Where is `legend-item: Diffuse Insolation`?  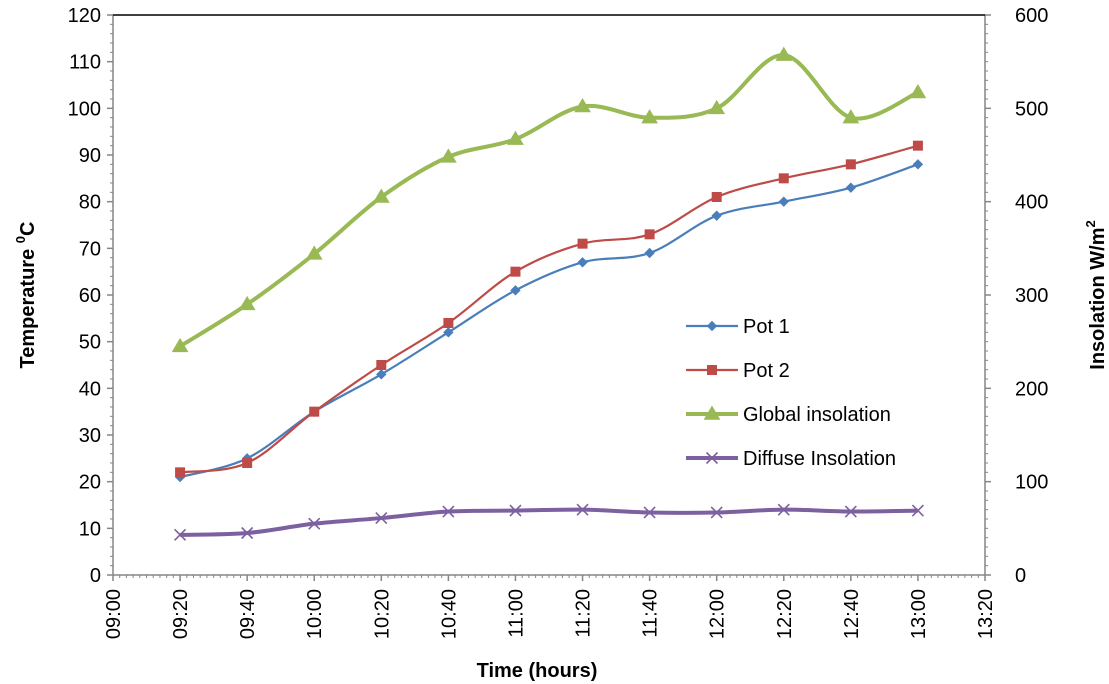 legend-item: Diffuse Insolation is located at coordinates (791, 459).